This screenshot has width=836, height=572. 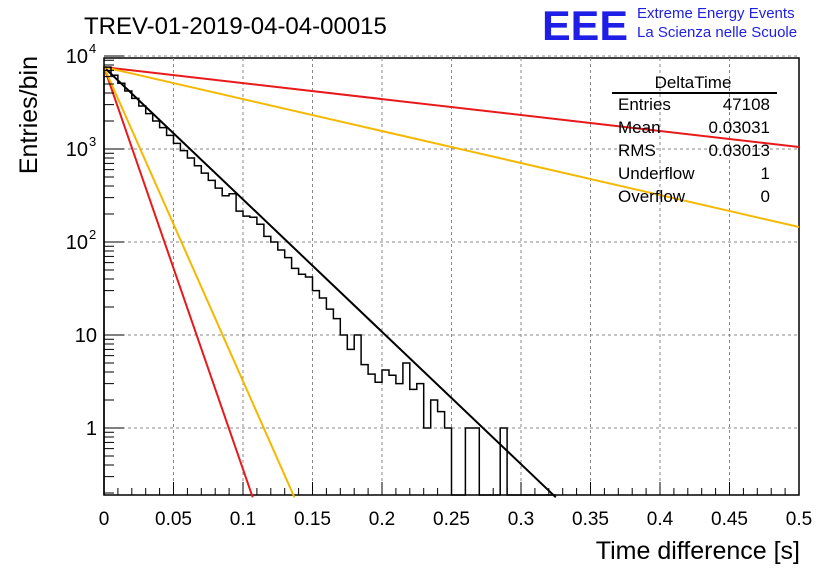 I want to click on x-tick-label: 0.5, so click(x=799, y=519).